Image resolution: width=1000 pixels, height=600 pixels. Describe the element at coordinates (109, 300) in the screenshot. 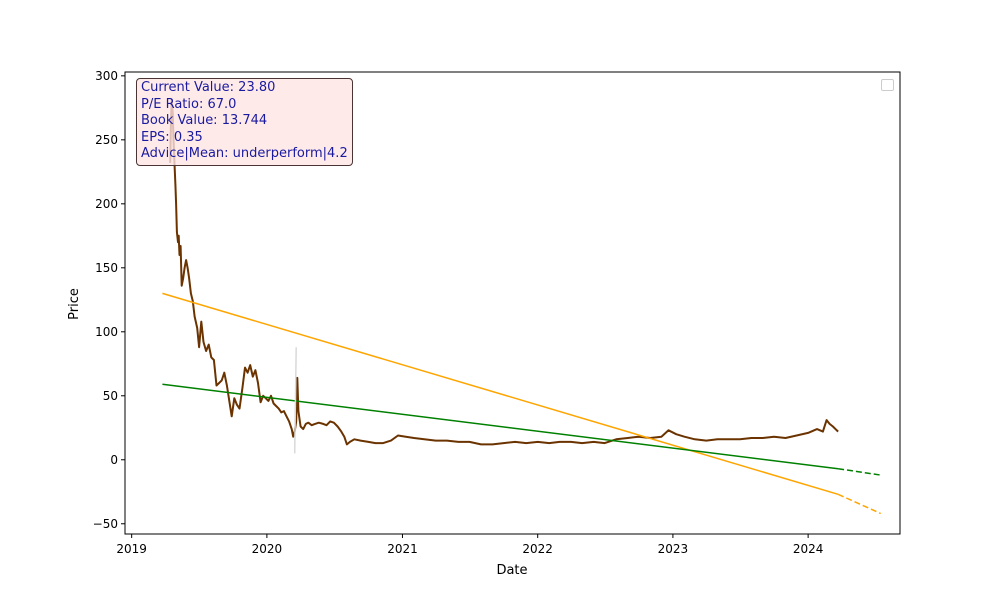

I see `y-axis: −50 0 50 100 150 200 250 300` at that location.